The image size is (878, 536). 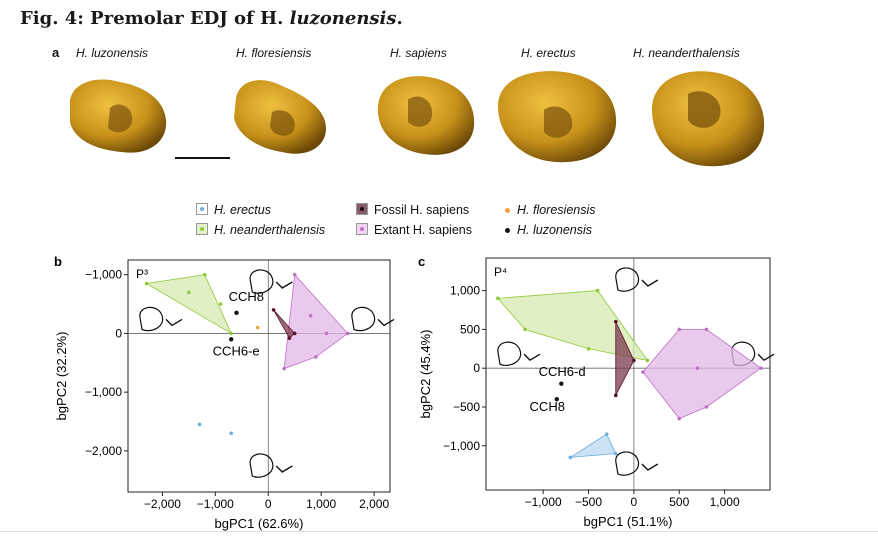 I want to click on x-tick-label: −1,000, so click(x=215, y=504).